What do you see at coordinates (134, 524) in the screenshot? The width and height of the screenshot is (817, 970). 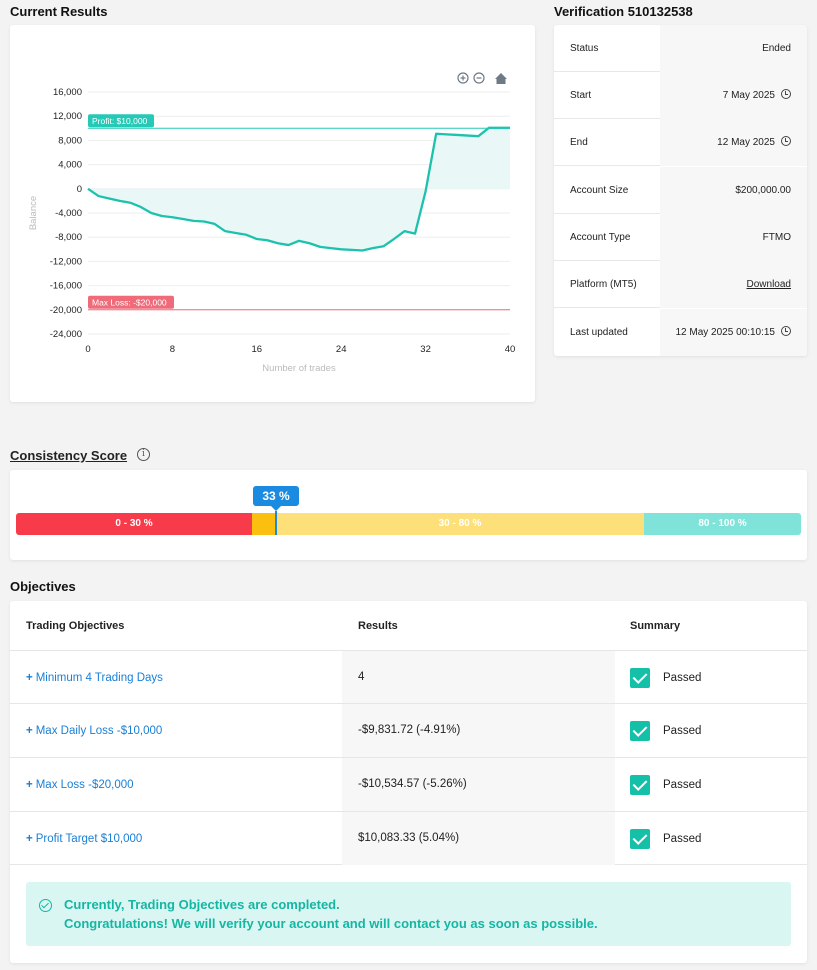 I see `segment-0-30: 0 - 30 %` at bounding box center [134, 524].